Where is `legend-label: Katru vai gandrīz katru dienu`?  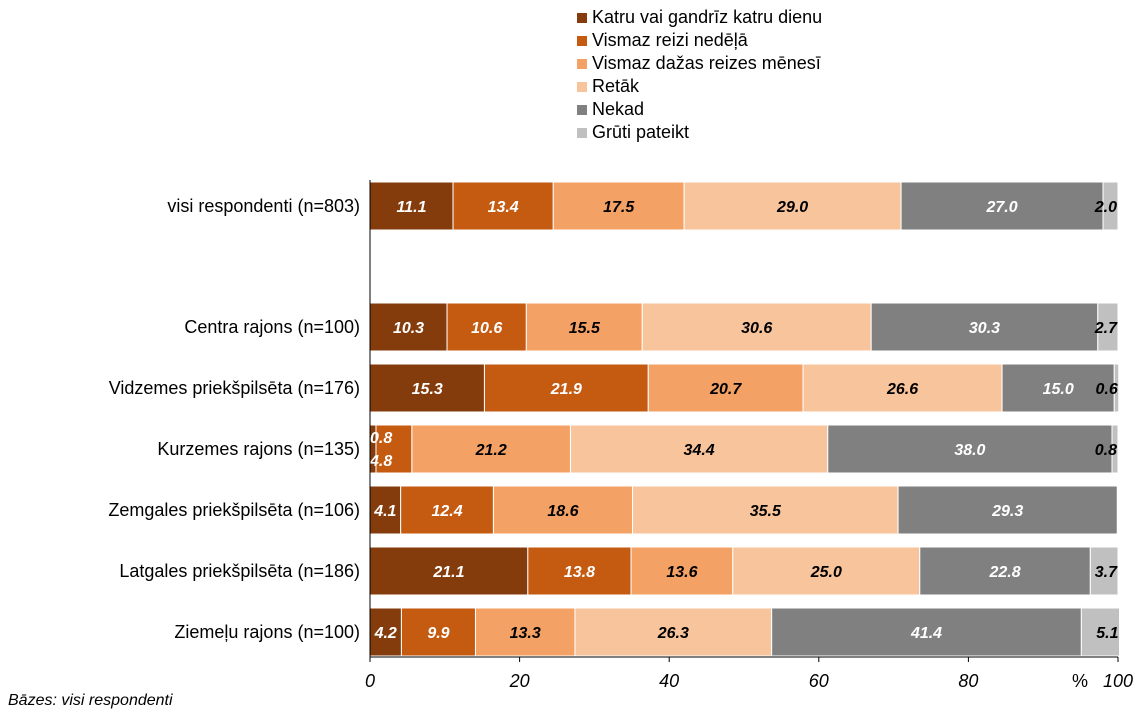 legend-label: Katru vai gandrīz katru dienu is located at coordinates (707, 17).